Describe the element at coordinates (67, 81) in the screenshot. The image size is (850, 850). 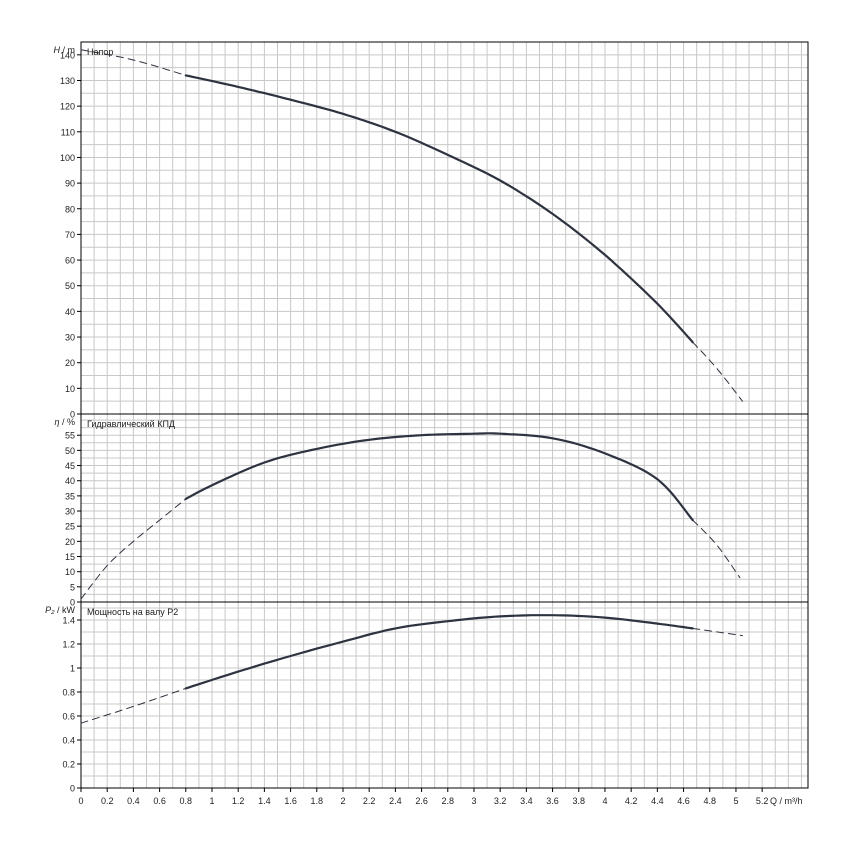
I see `y-tick-label: 130` at that location.